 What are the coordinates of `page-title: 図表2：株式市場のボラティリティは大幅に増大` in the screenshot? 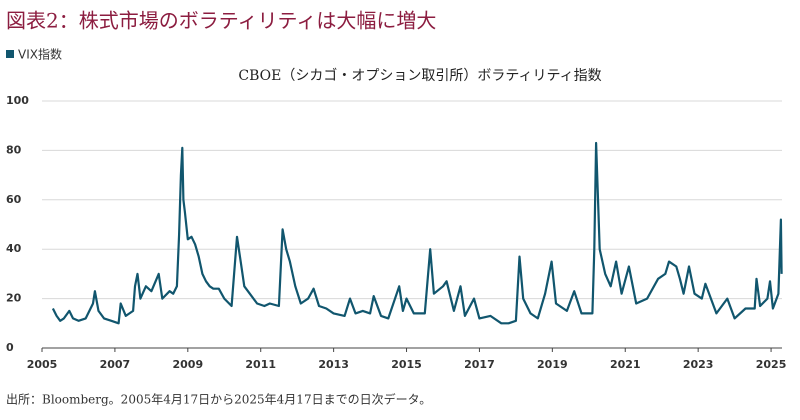 It's located at (221, 21).